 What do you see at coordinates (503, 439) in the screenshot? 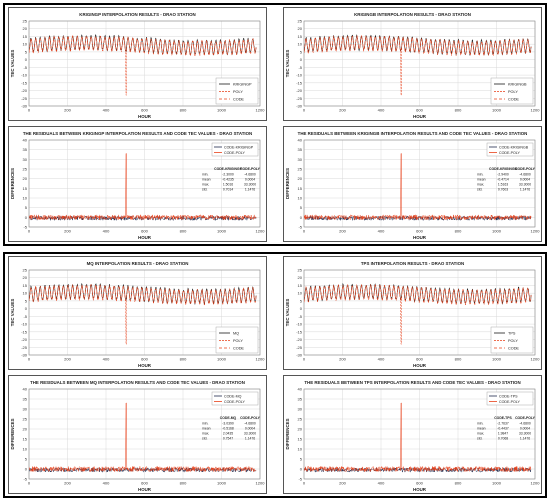
I see `stats-cell: 0.7068` at bounding box center [503, 439].